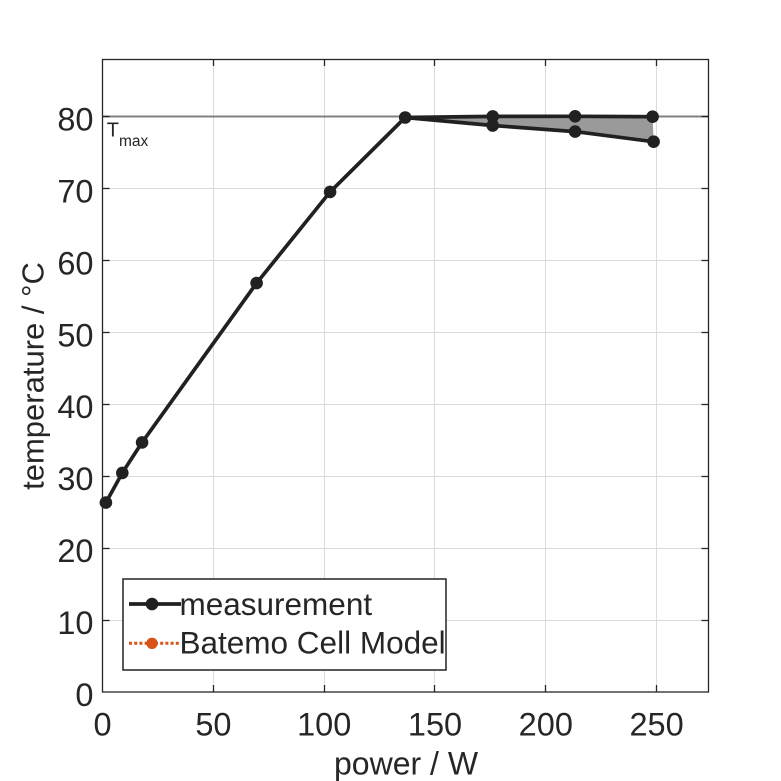 Image resolution: width=781 pixels, height=781 pixels. What do you see at coordinates (406, 763) in the screenshot?
I see `svg-text: power / W` at bounding box center [406, 763].